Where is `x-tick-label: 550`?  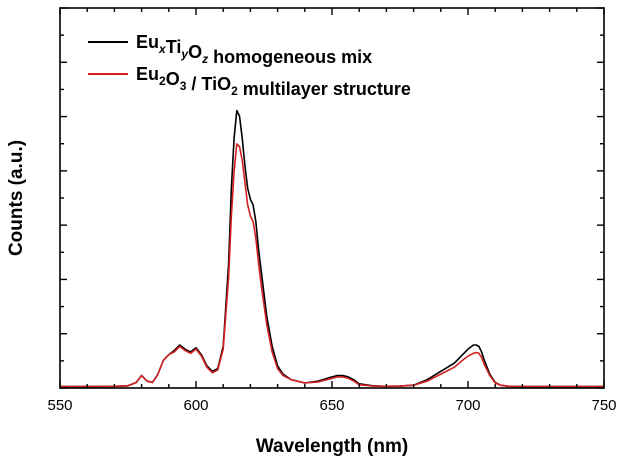 x-tick-label: 550 is located at coordinates (59, 405).